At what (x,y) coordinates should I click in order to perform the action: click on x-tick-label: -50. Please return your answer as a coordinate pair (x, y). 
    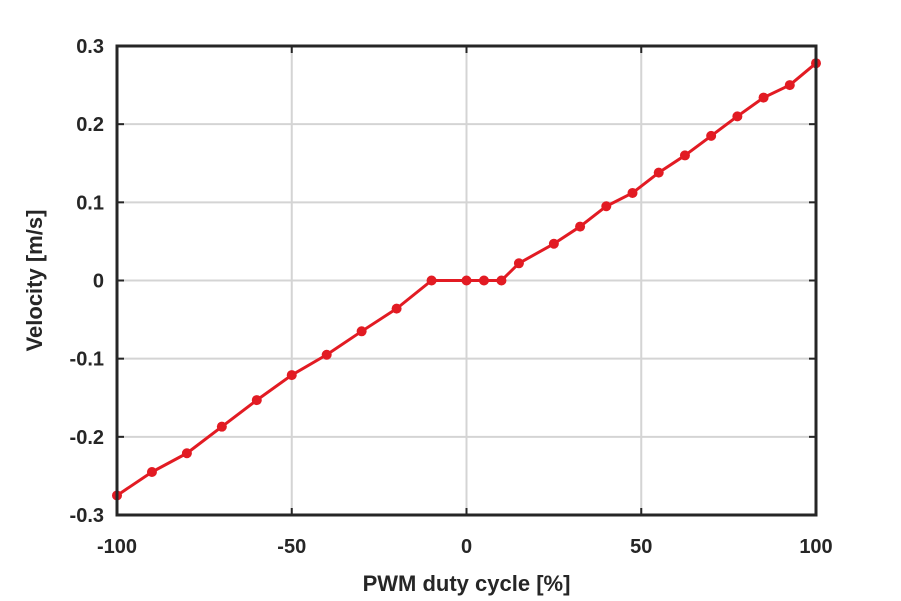
    Looking at the image, I should click on (291, 547).